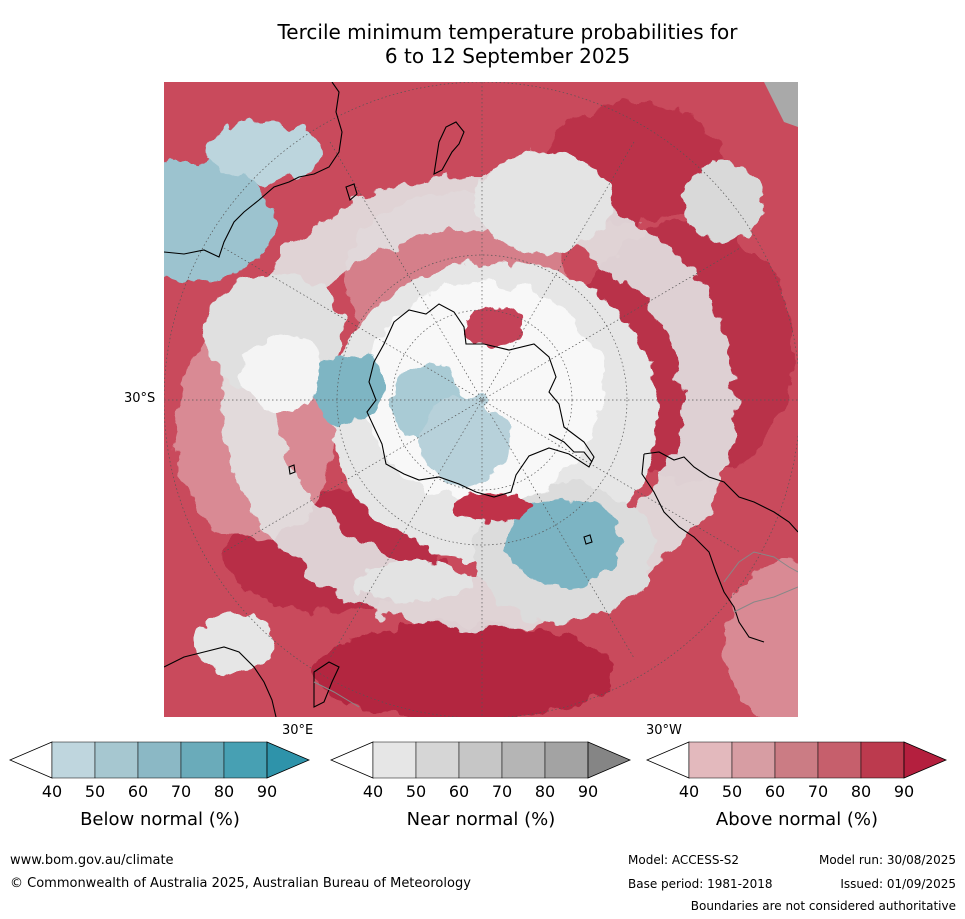 The height and width of the screenshot is (919, 965). What do you see at coordinates (898, 884) in the screenshot?
I see `issued-text: Issued: 01/09/2025` at bounding box center [898, 884].